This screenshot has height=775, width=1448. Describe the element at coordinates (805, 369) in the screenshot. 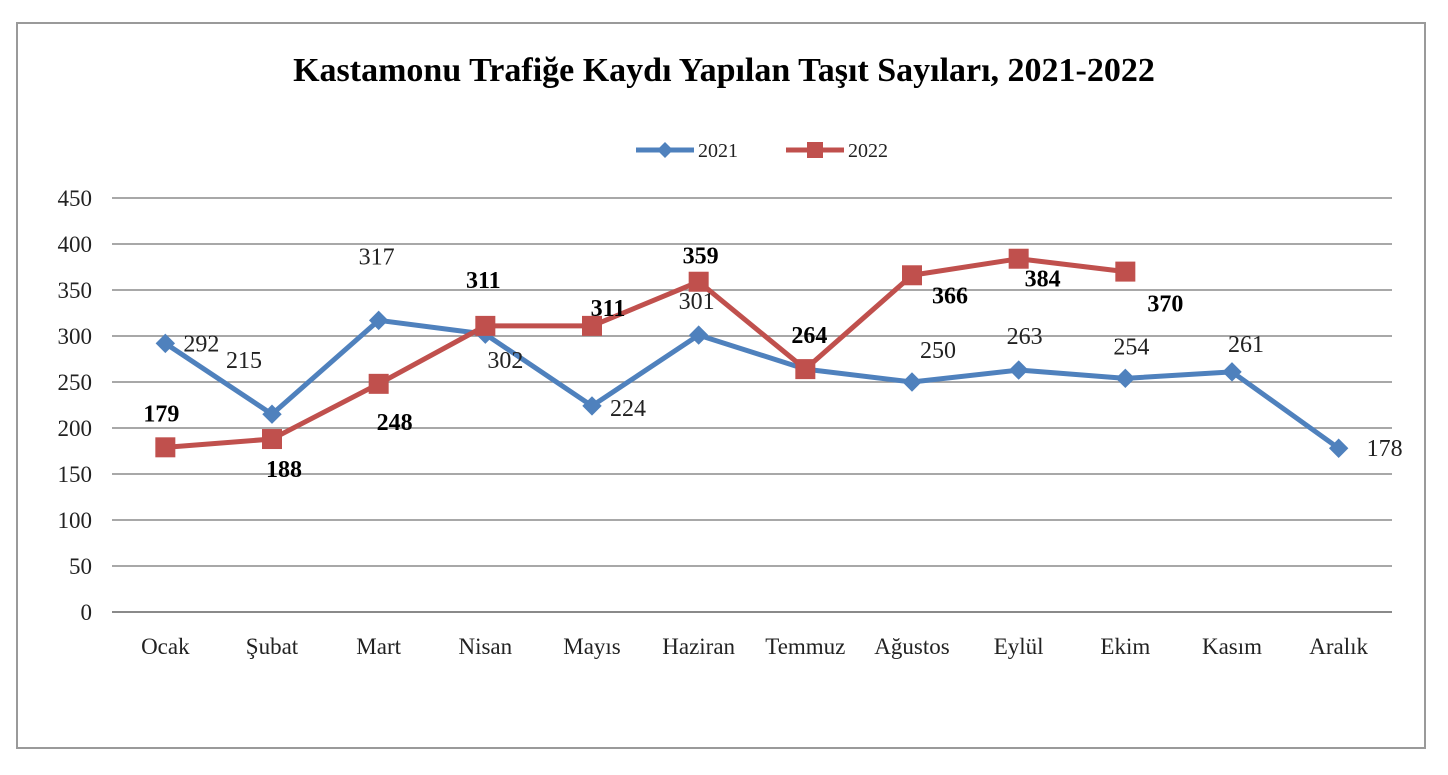

I see `marker-2022-Temmuz` at that location.